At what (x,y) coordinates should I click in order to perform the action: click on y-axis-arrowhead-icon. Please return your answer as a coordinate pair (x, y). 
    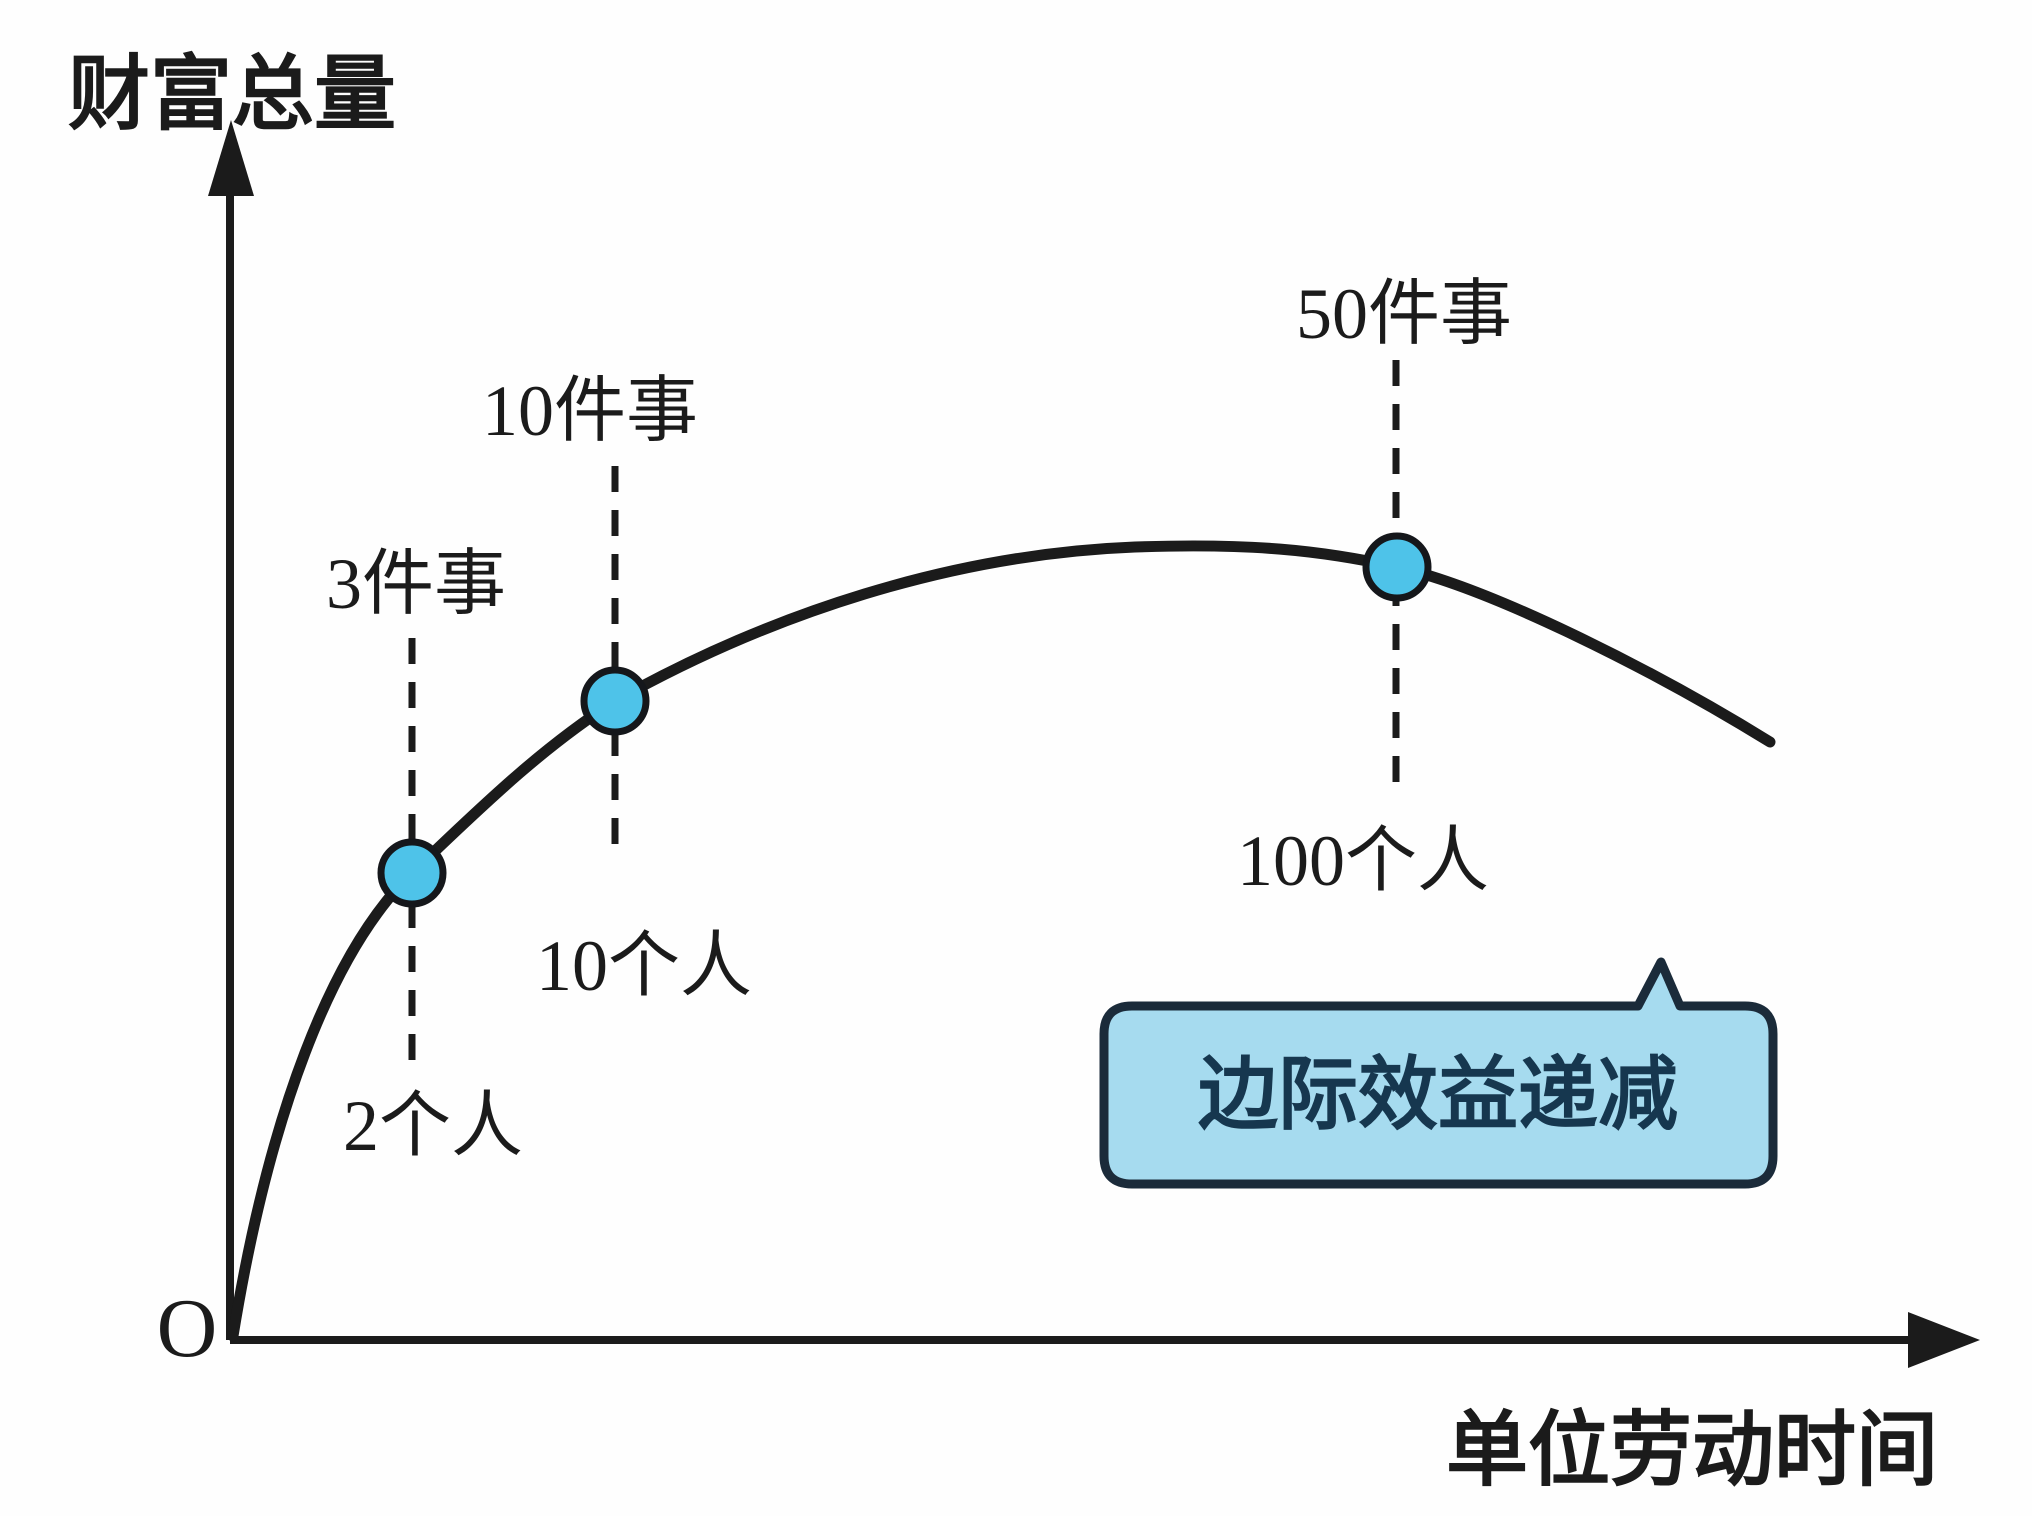
    Looking at the image, I should click on (231, 158).